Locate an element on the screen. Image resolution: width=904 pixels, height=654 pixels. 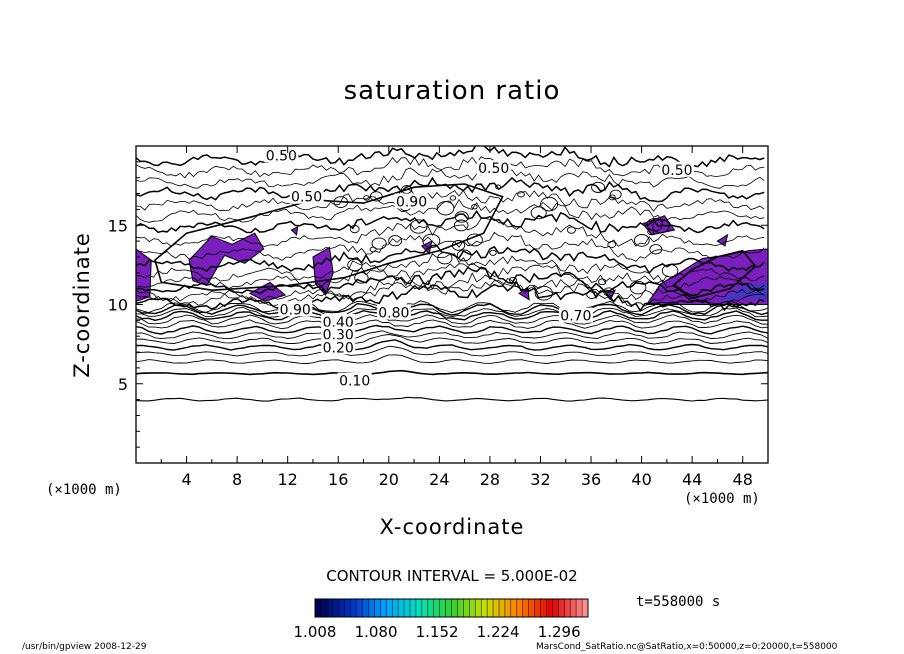
y-tick-label: 10 is located at coordinates (118, 305).